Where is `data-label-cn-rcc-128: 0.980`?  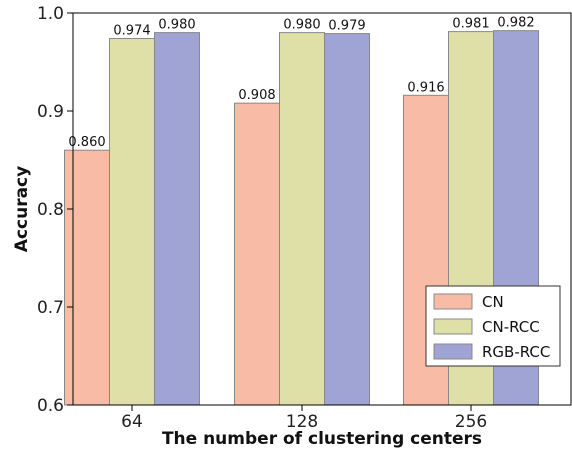 data-label-cn-rcc-128: 0.980 is located at coordinates (301, 25).